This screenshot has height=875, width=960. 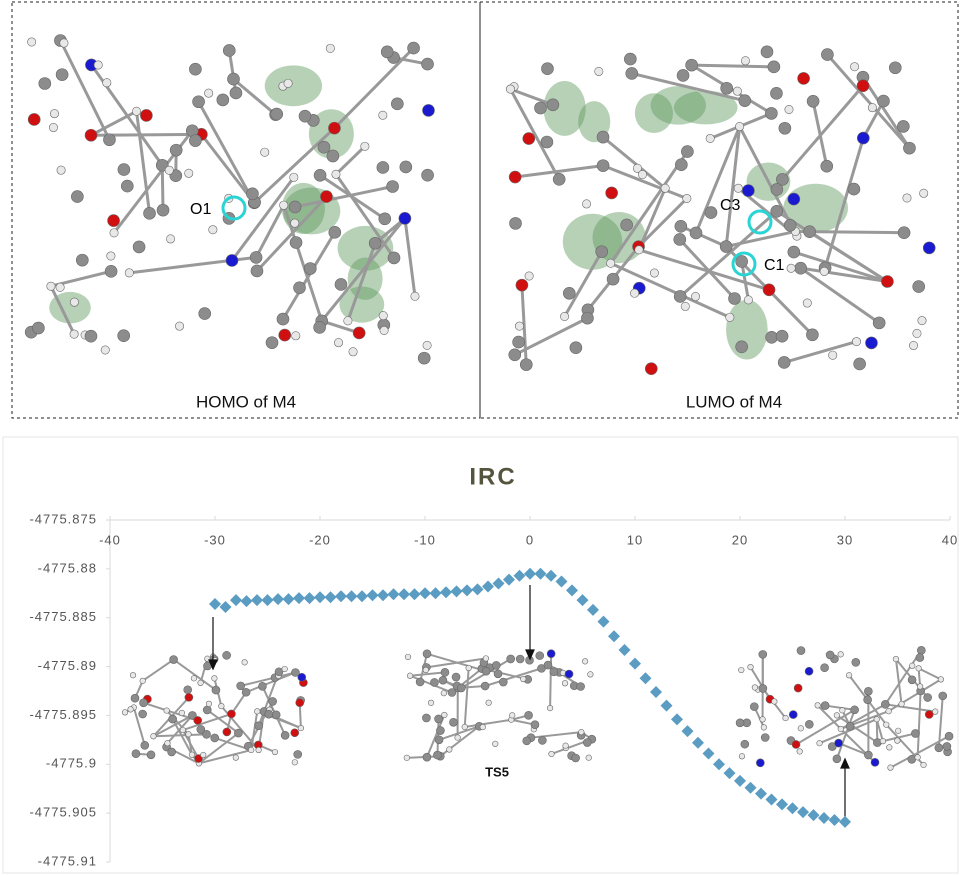 What do you see at coordinates (950, 539) in the screenshot?
I see `x-tick-label: 40` at bounding box center [950, 539].